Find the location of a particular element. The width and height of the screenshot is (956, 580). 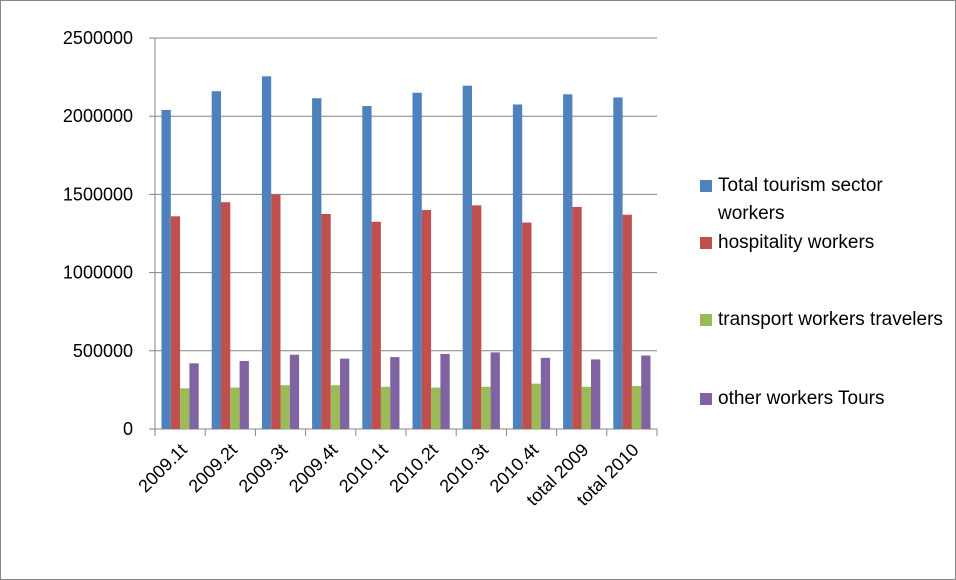

x-tick-label: 2009.4t is located at coordinates (313, 468).